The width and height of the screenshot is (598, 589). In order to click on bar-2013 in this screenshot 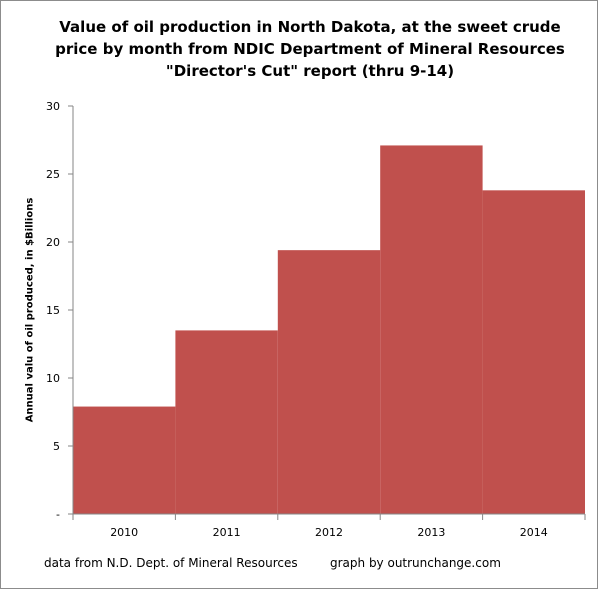, I will do `click(431, 329)`.